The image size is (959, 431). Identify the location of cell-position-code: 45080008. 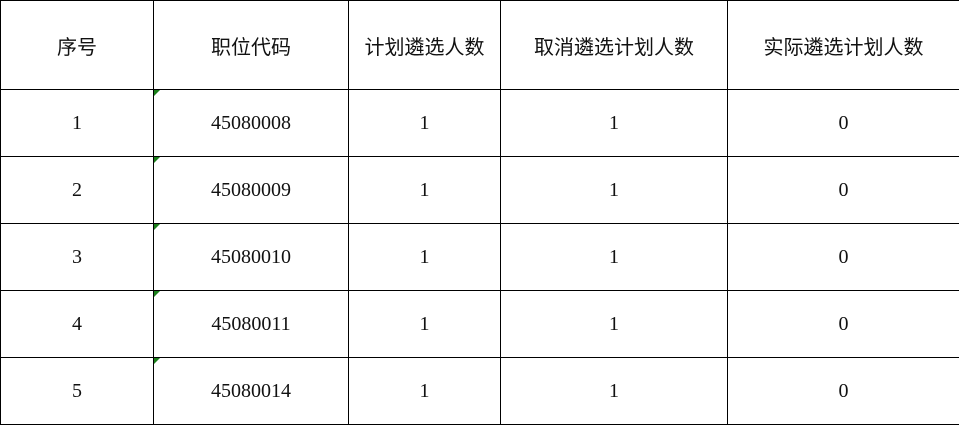
(251, 123).